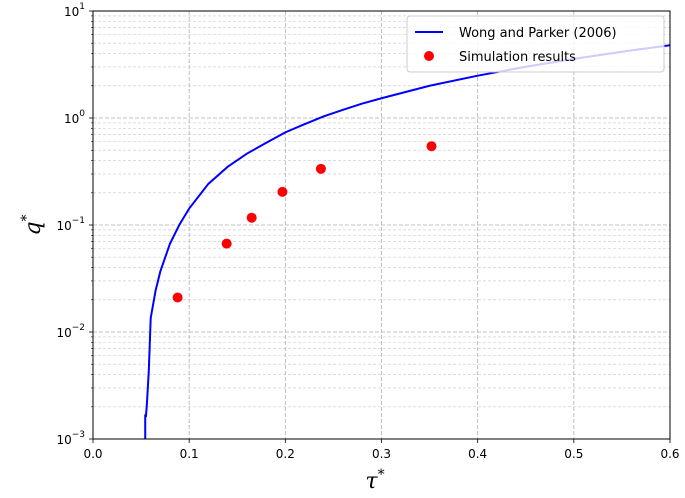  I want to click on y-axis-label: q*, so click(32, 224).